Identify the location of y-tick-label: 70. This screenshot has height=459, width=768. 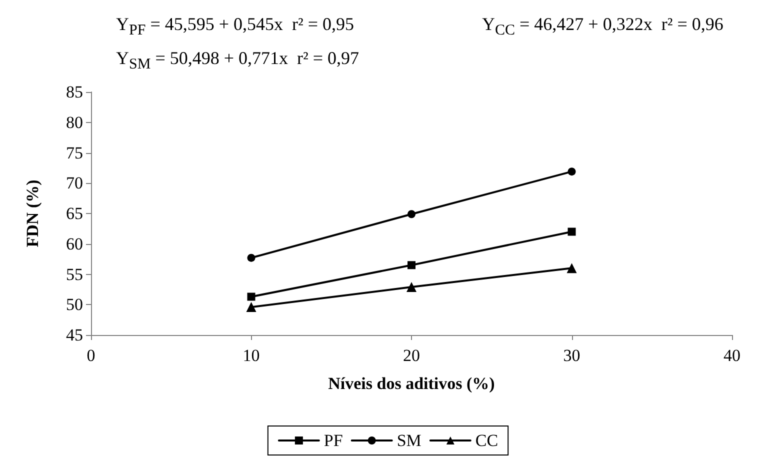
(74, 183).